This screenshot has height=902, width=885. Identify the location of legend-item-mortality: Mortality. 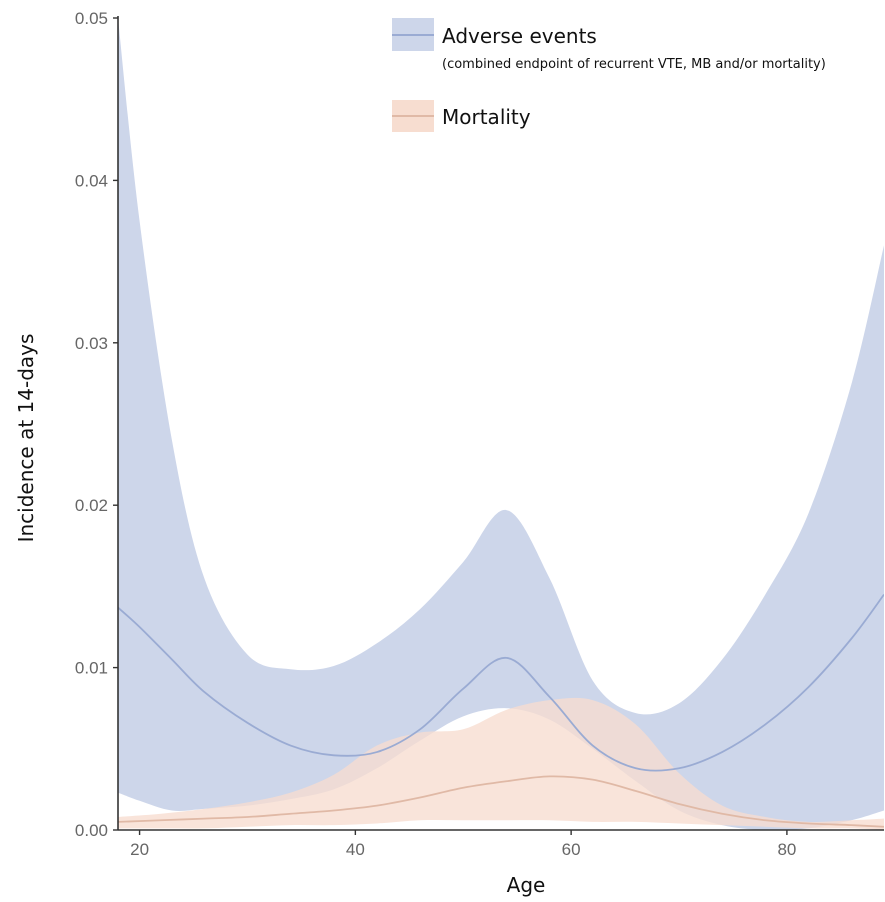
(461, 116).